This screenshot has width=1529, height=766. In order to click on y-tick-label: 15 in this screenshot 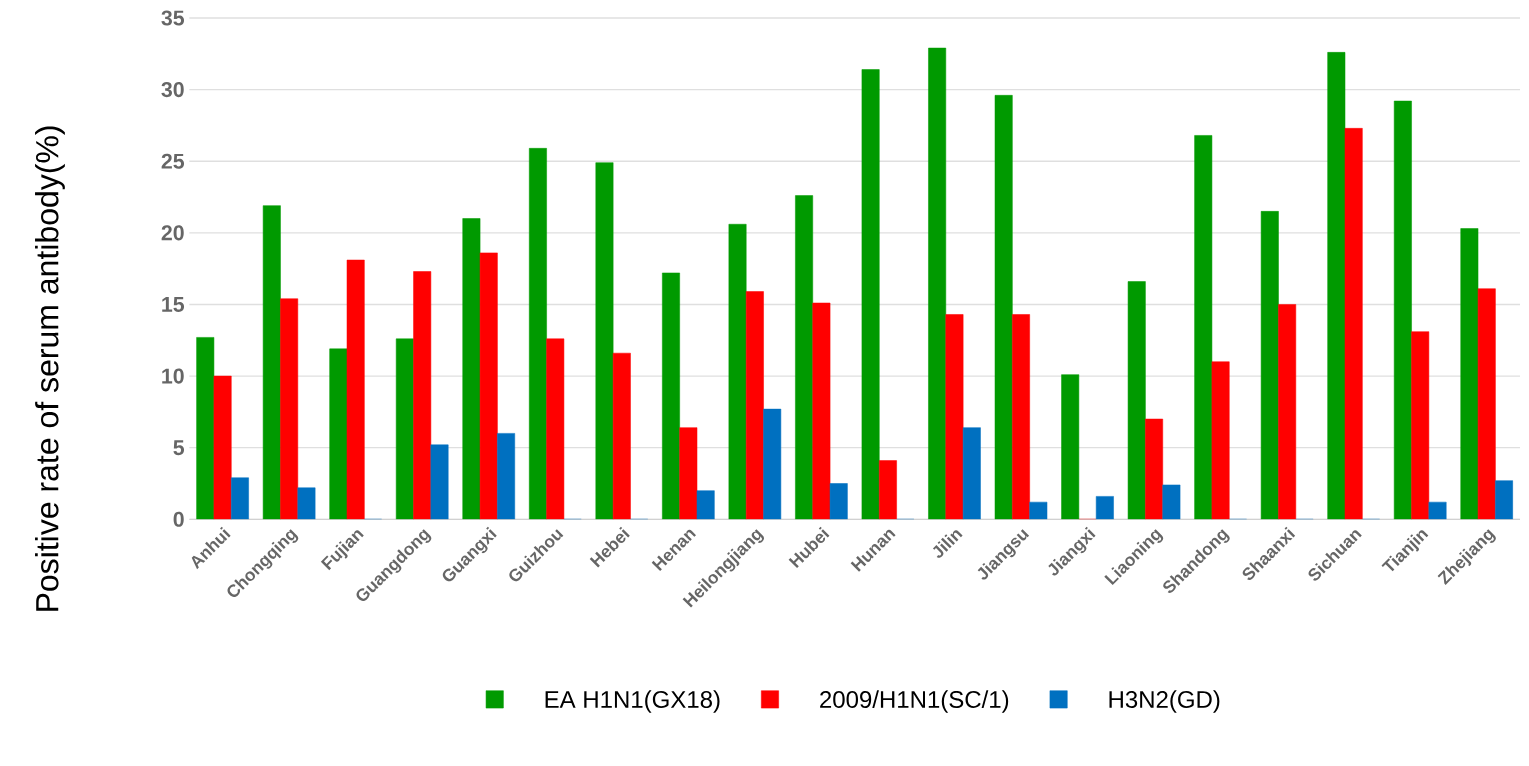, I will do `click(173, 304)`.